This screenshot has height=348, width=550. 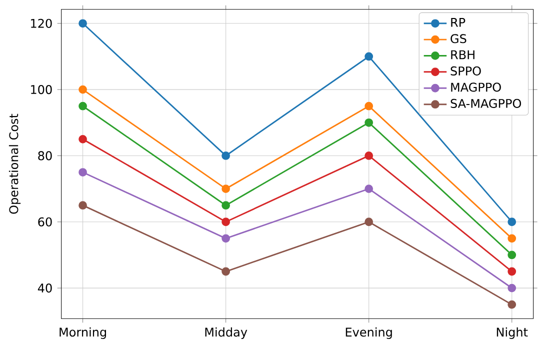 I want to click on x-tick-label: Morning, so click(x=83, y=333).